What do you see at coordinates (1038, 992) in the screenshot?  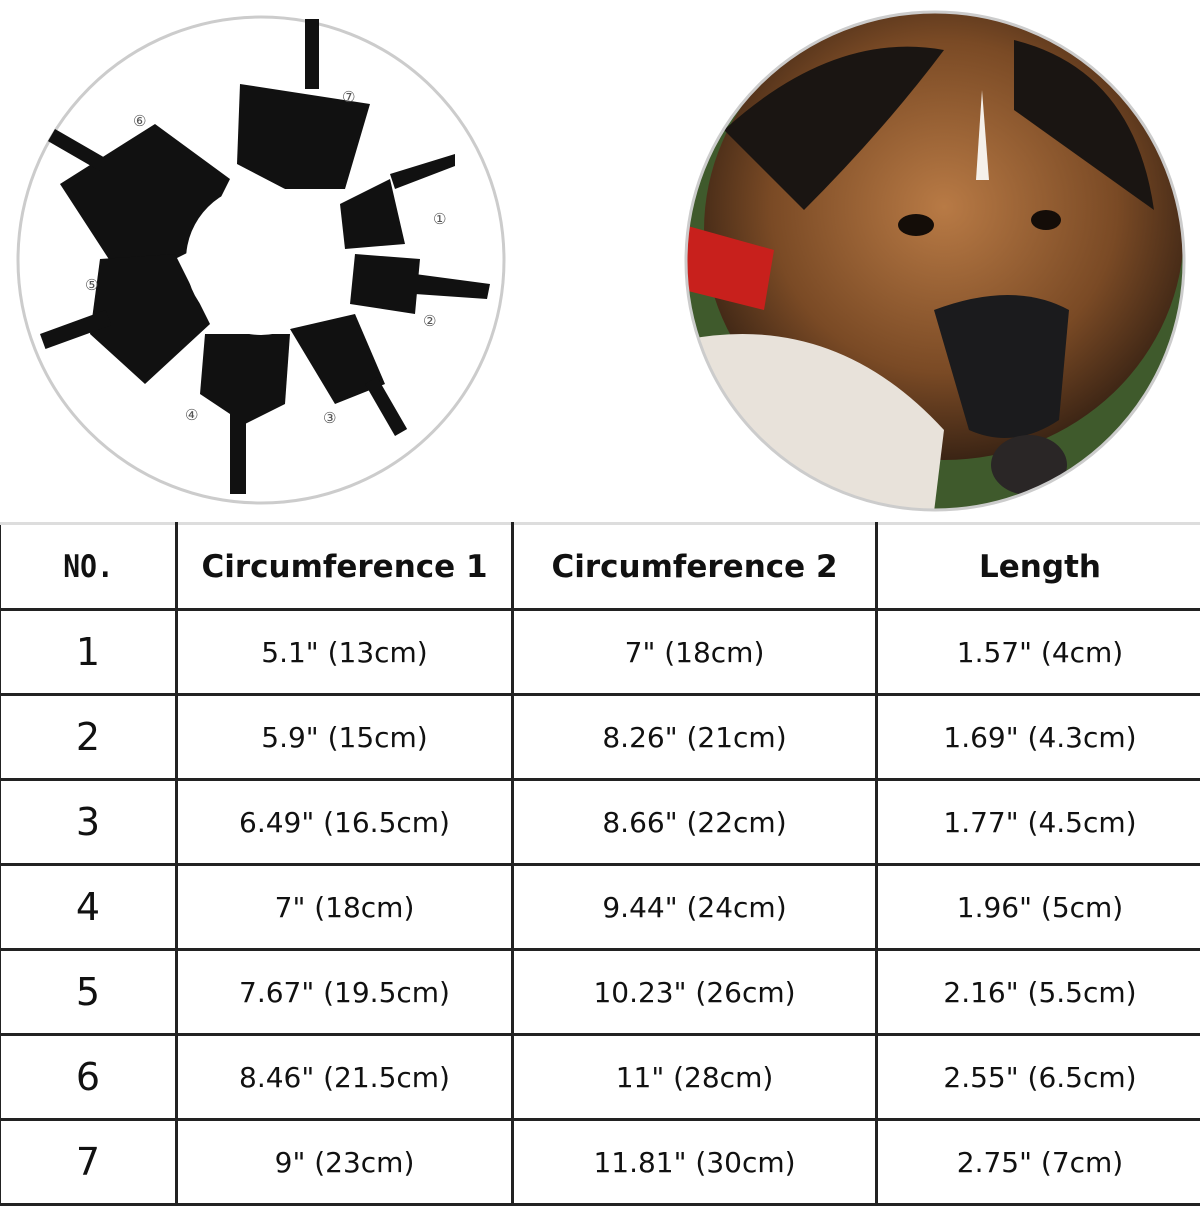 I see `length-cell: 2.16" (5.5cm)` at bounding box center [1038, 992].